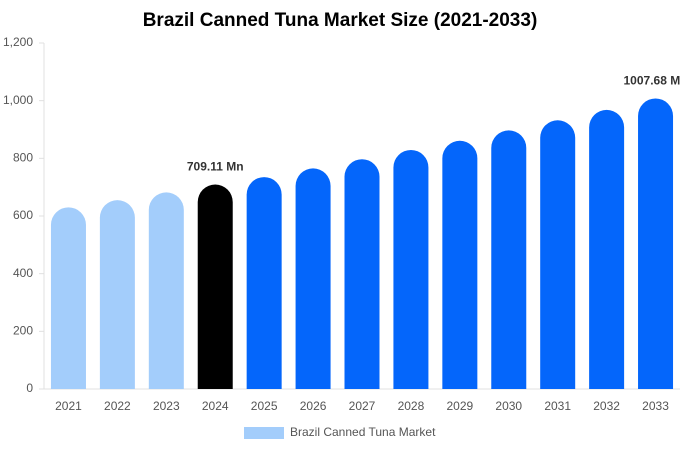 The height and width of the screenshot is (450, 680). Describe the element at coordinates (655, 406) in the screenshot. I see `x-tick-label: 2033` at that location.